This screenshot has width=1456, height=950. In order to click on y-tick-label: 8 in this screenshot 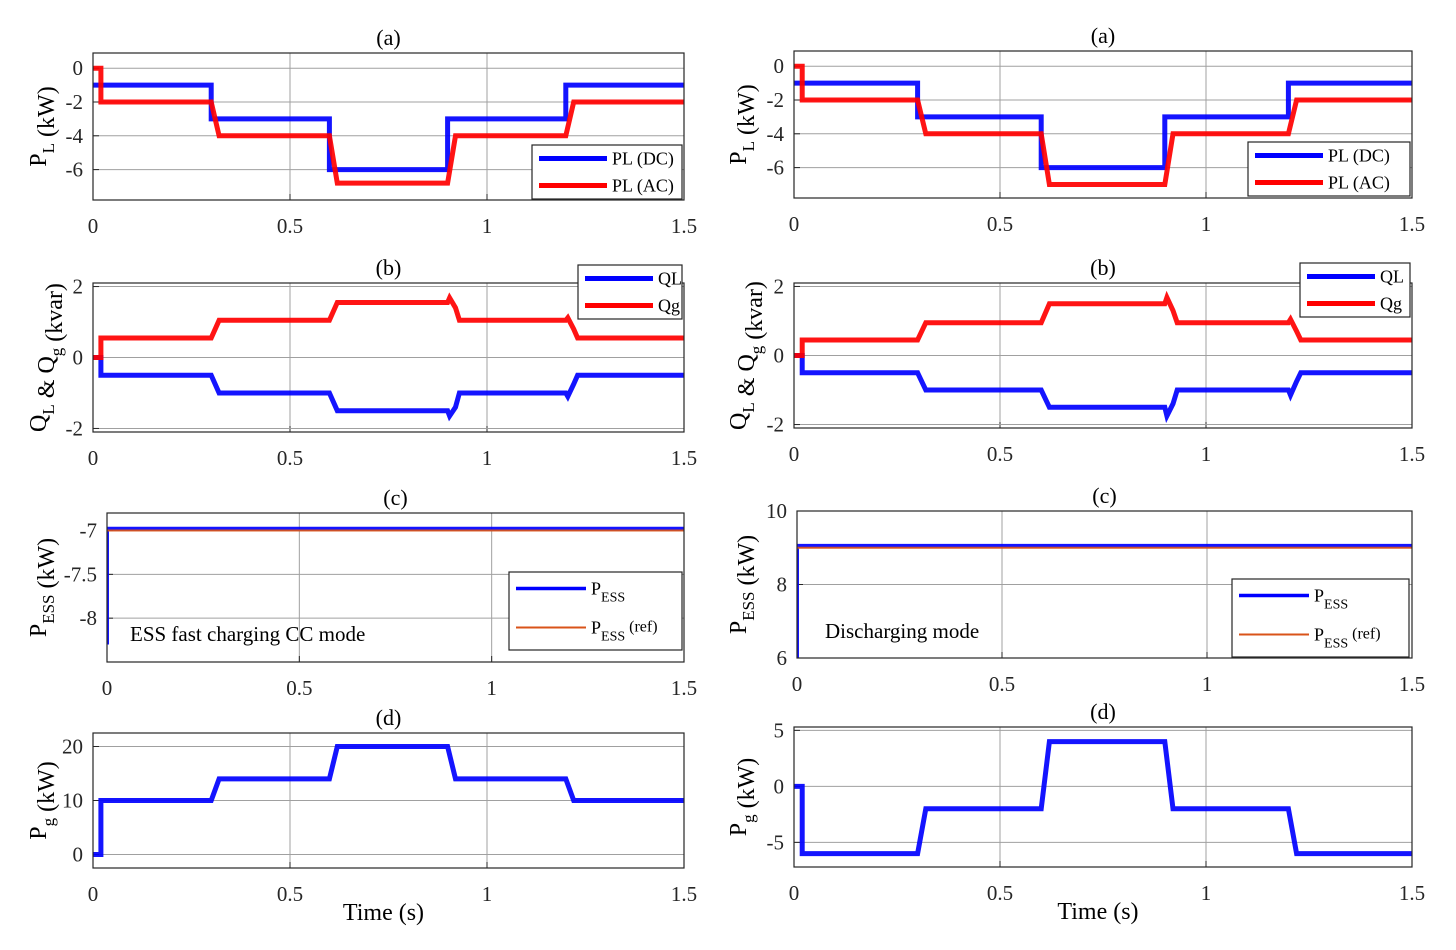, I will do `click(782, 585)`.